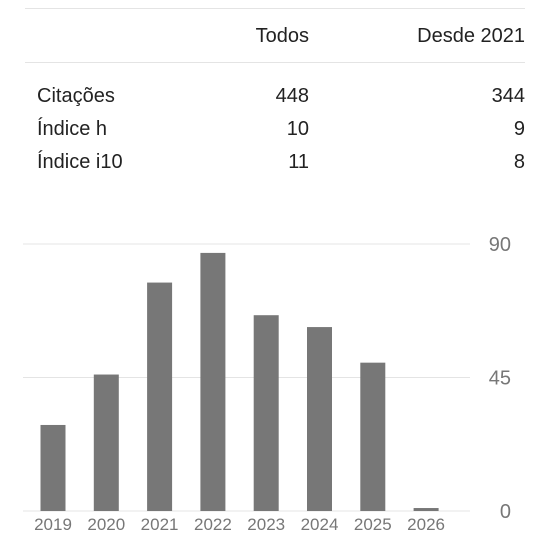 The height and width of the screenshot is (551, 540). What do you see at coordinates (519, 129) in the screenshot?
I see `stats-value-h-index-since: 9` at bounding box center [519, 129].